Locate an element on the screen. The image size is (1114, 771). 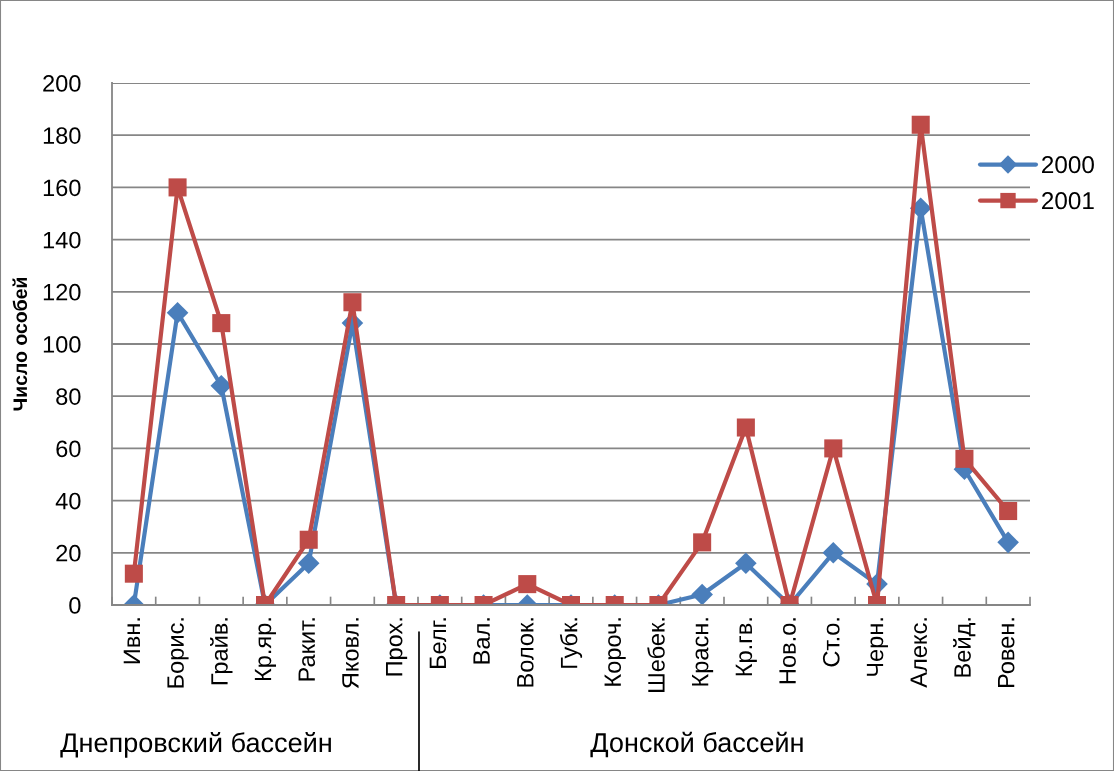
y-tick-label: 80 is located at coordinates (68, 396).